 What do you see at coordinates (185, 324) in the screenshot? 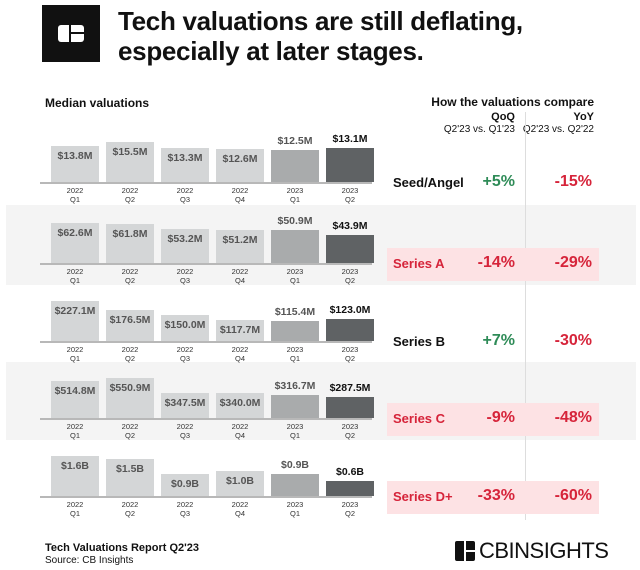
I see `bar-value-label: $150.0M` at bounding box center [185, 324].